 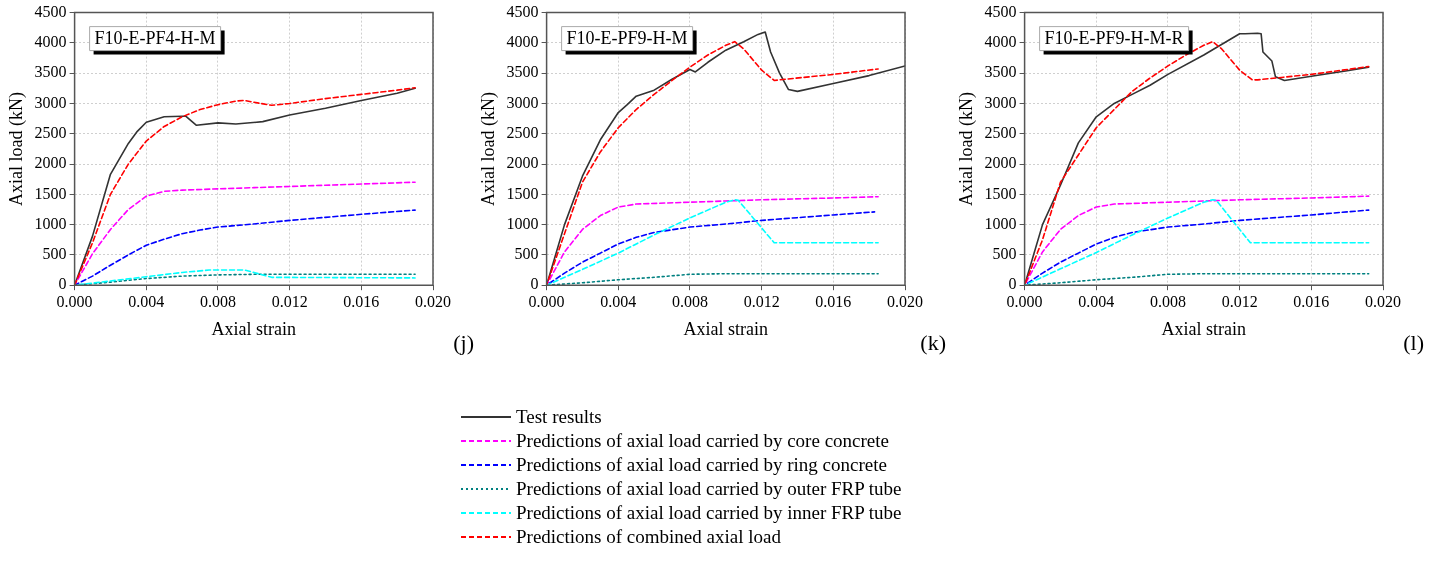 I want to click on legend-label: Predictions of combined axial load, so click(x=648, y=537).